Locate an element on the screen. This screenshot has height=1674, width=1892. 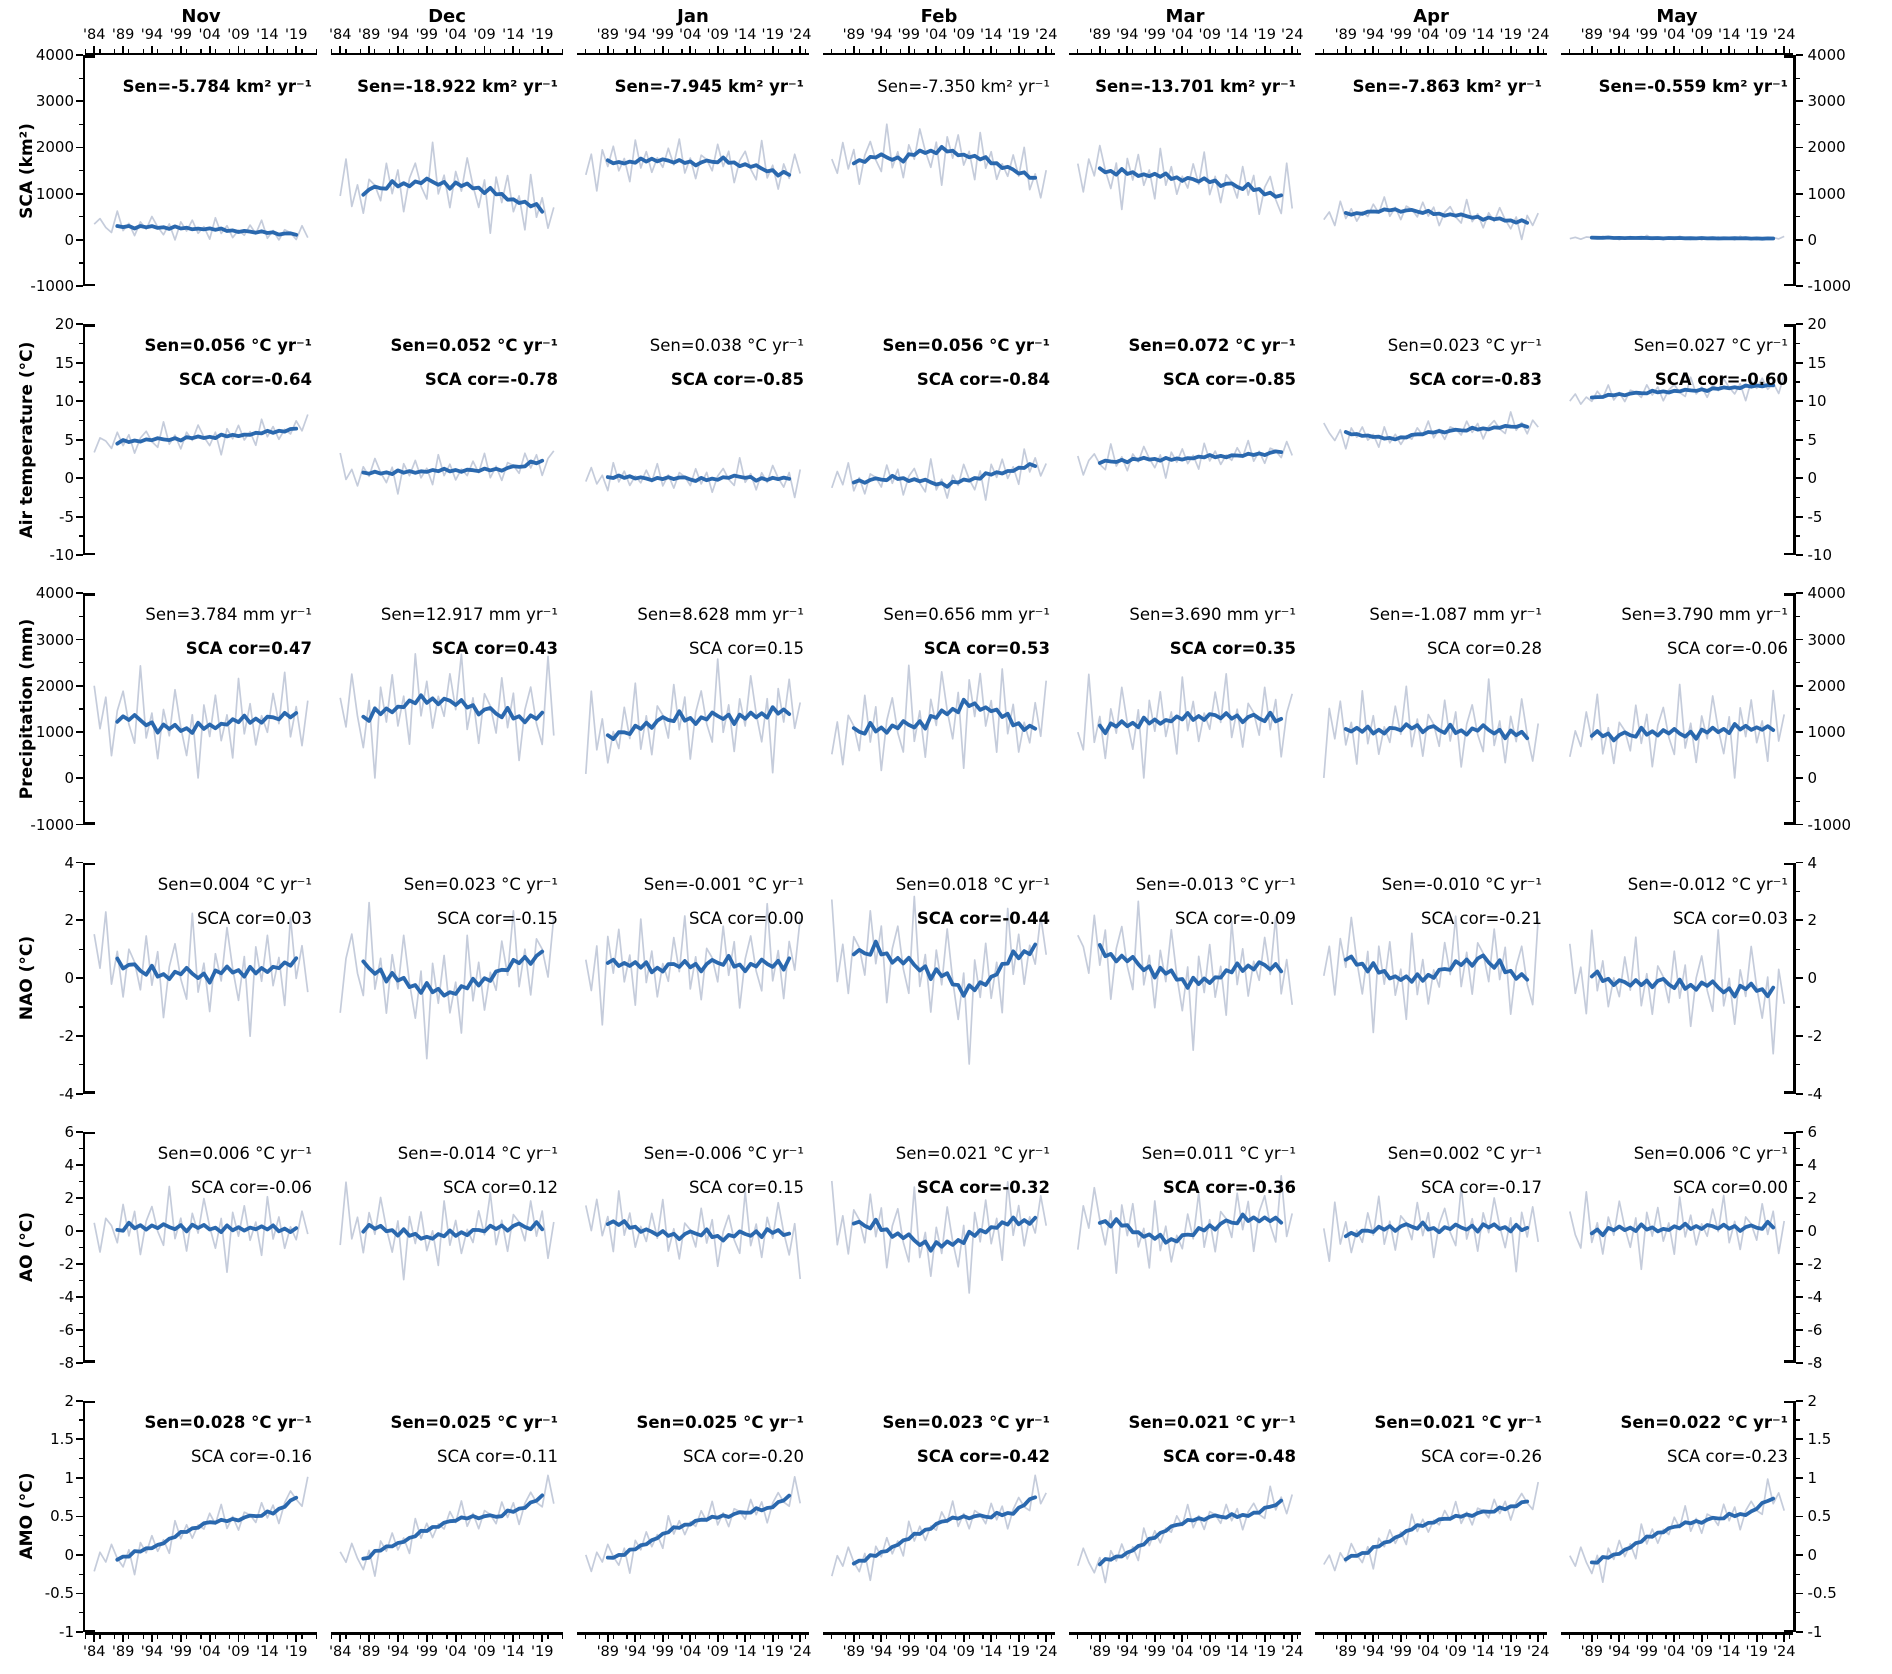
chart-canvas-precipitation-apr is located at coordinates (1431, 728).